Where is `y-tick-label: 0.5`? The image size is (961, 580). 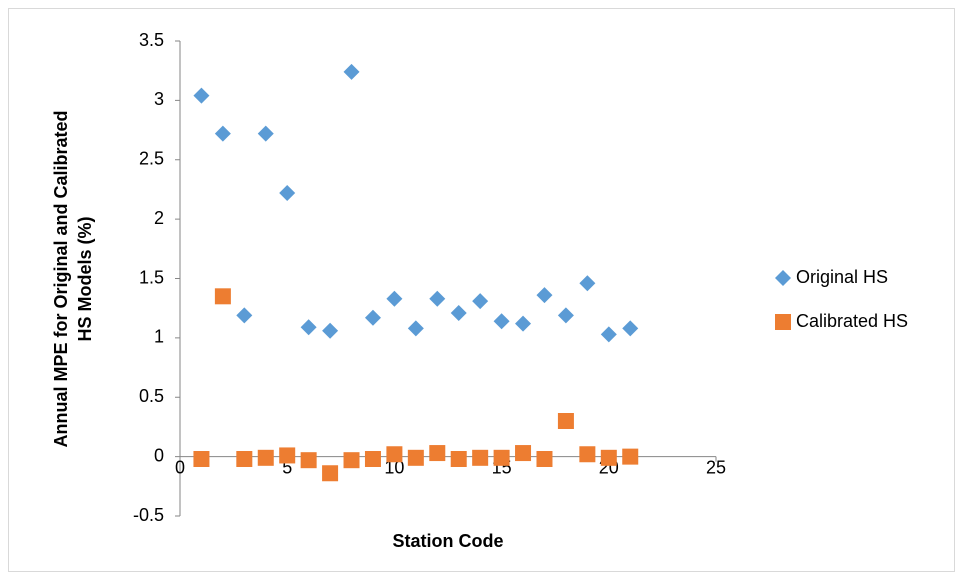
y-tick-label: 0.5 is located at coordinates (151, 396).